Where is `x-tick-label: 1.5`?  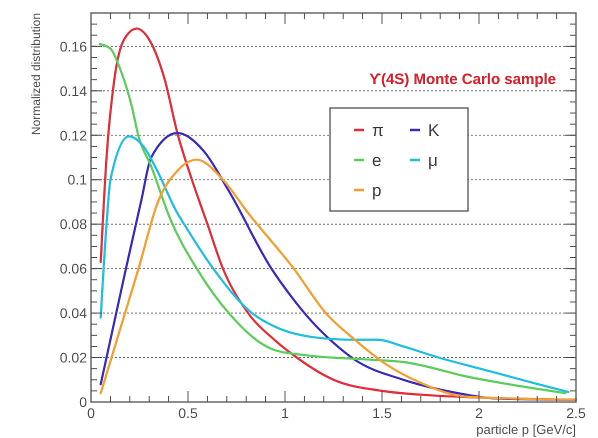
x-tick-label: 1.5 is located at coordinates (382, 413).